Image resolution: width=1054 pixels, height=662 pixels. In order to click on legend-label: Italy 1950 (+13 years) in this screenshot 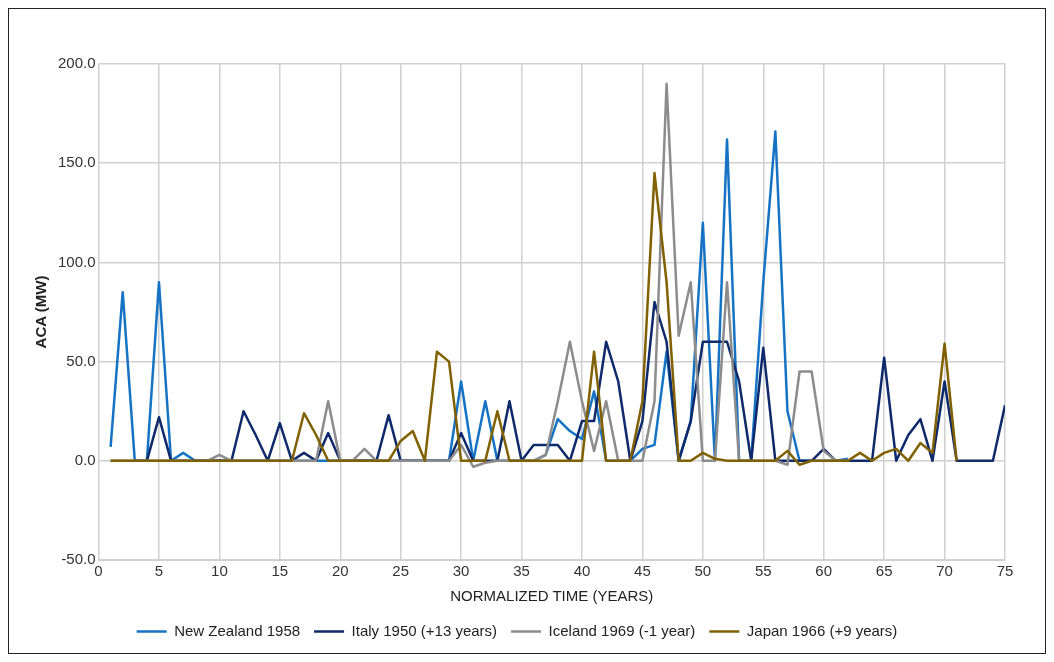, I will do `click(424, 630)`.